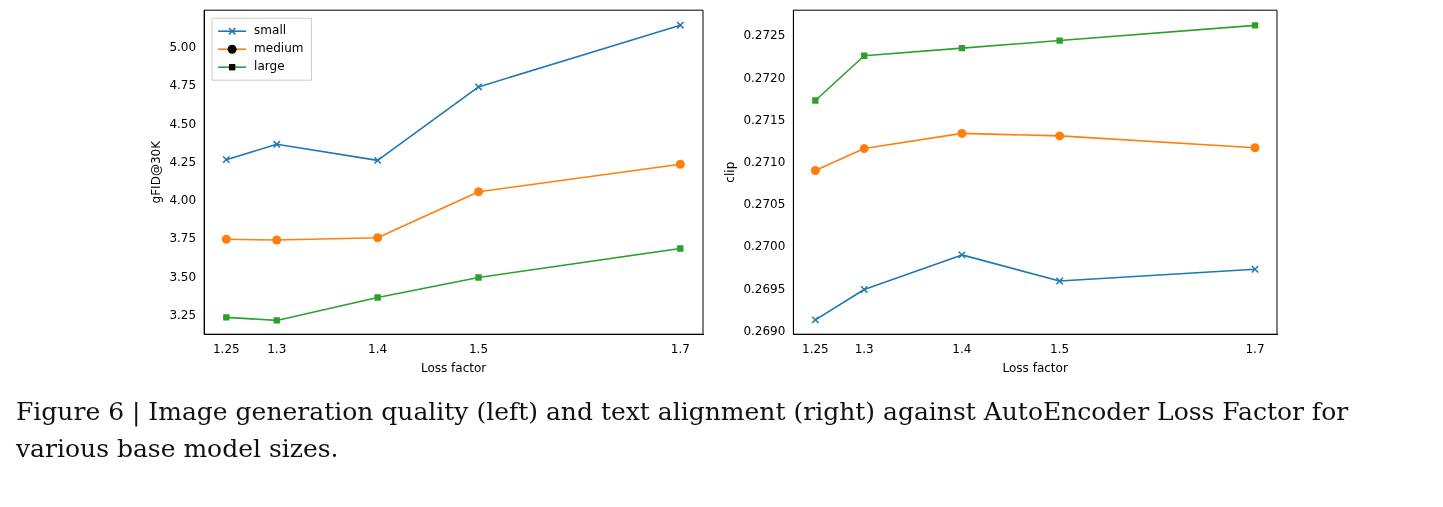 Image resolution: width=1443 pixels, height=507 pixels. What do you see at coordinates (764, 119) in the screenshot?
I see `y-tick-label: 0.2715` at bounding box center [764, 119].